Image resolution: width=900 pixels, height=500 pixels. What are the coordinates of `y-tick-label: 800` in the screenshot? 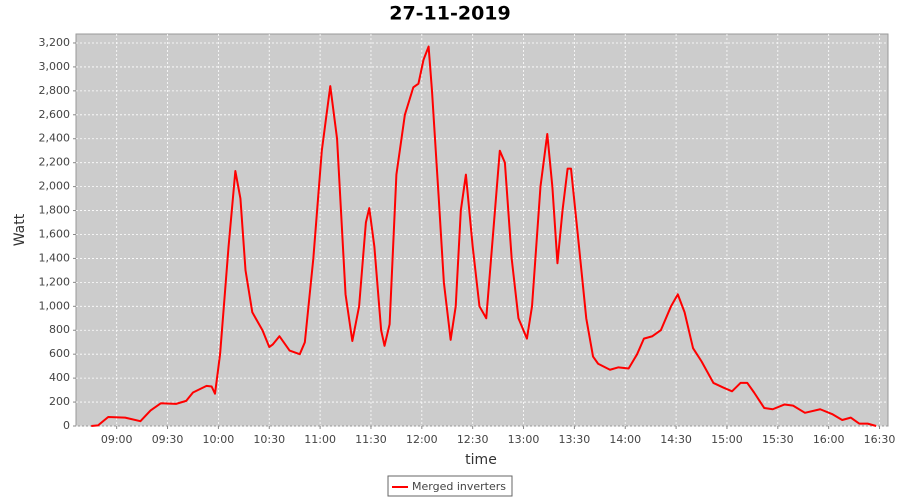 It's located at (59, 329).